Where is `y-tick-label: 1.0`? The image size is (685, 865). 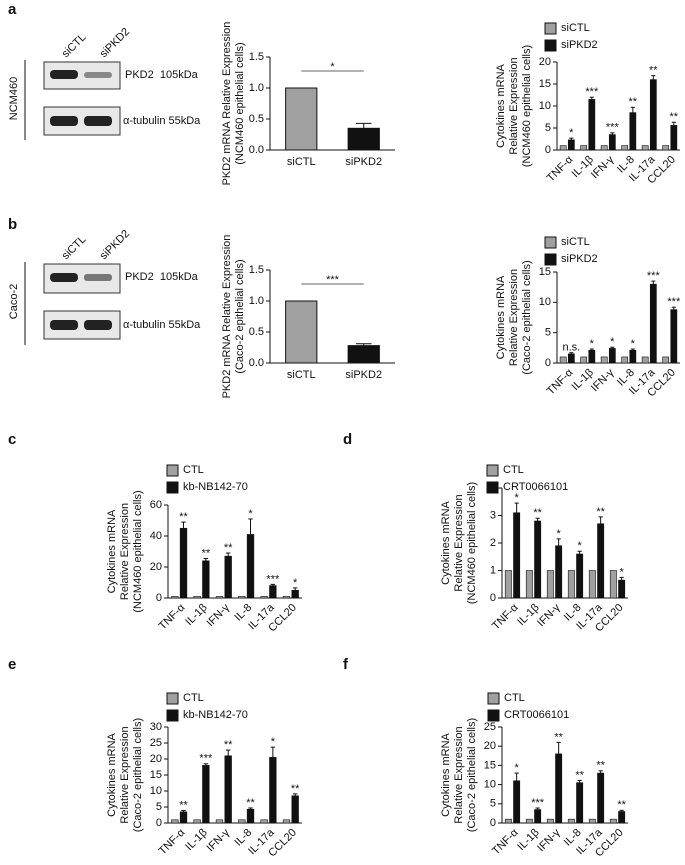
y-tick-label: 1.0 is located at coordinates (256, 301).